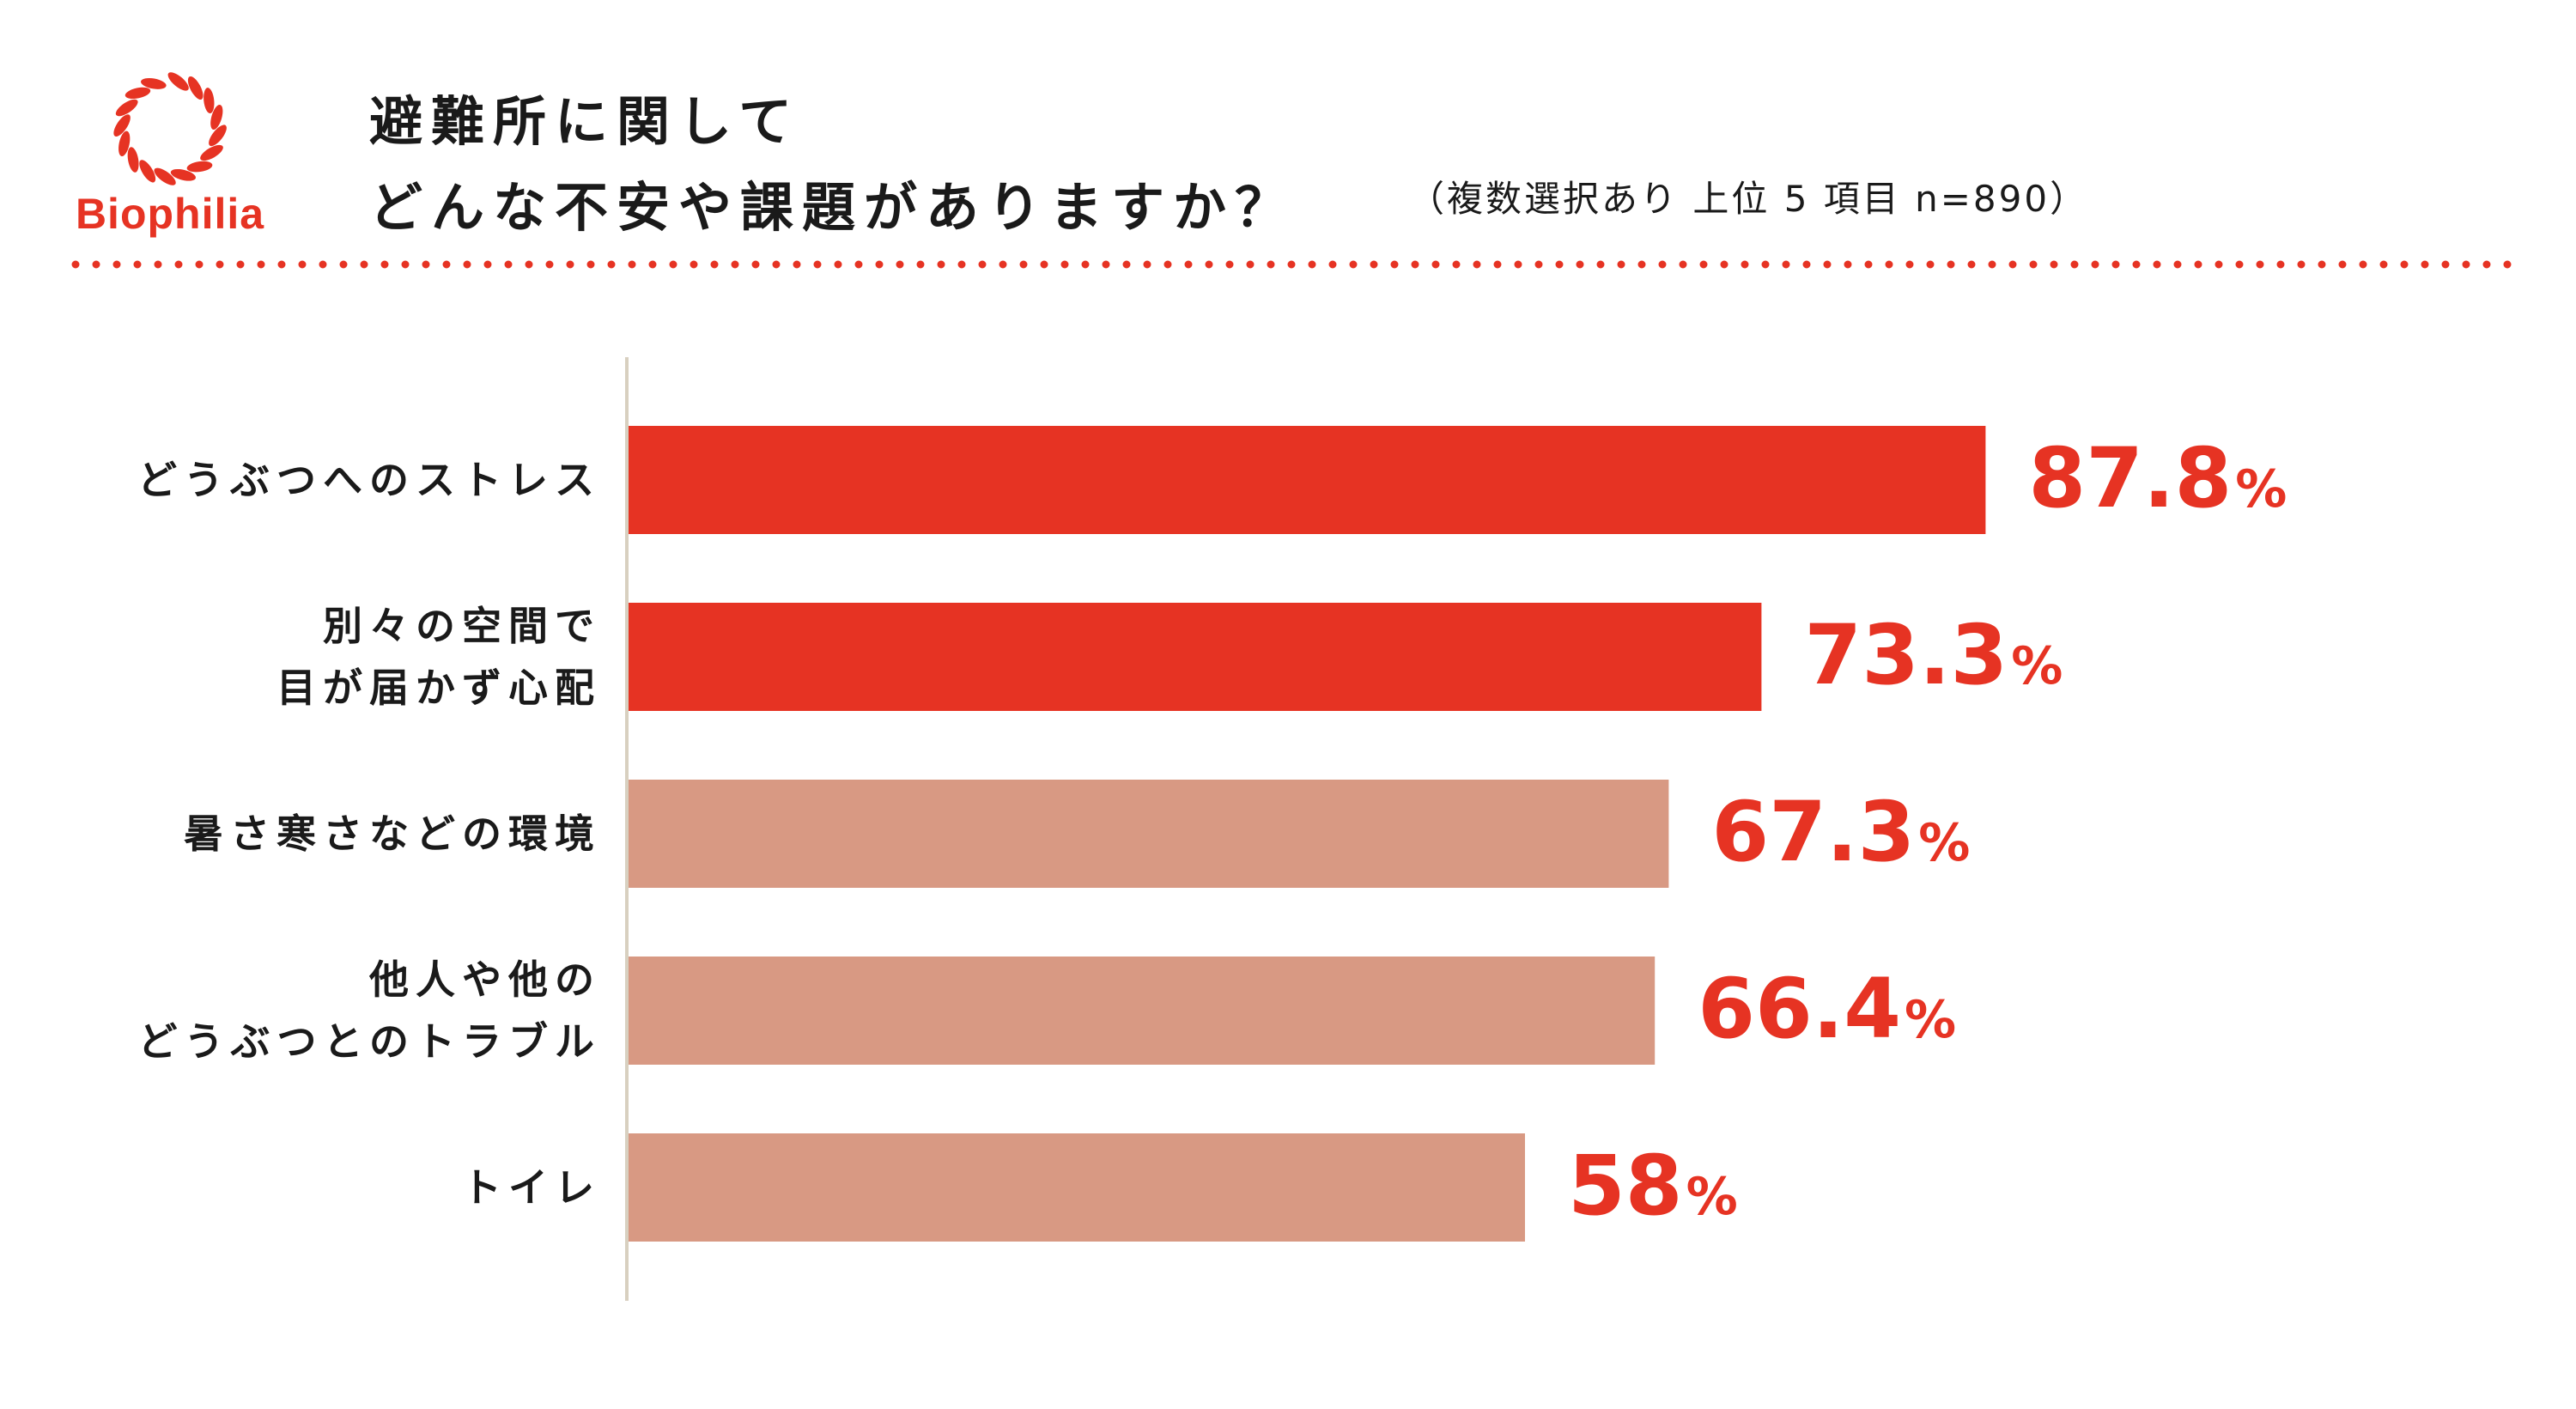  Describe the element at coordinates (833, 165) in the screenshot. I see `chart-title: 避難所に関して どんな不安や課題がありますか？` at that location.